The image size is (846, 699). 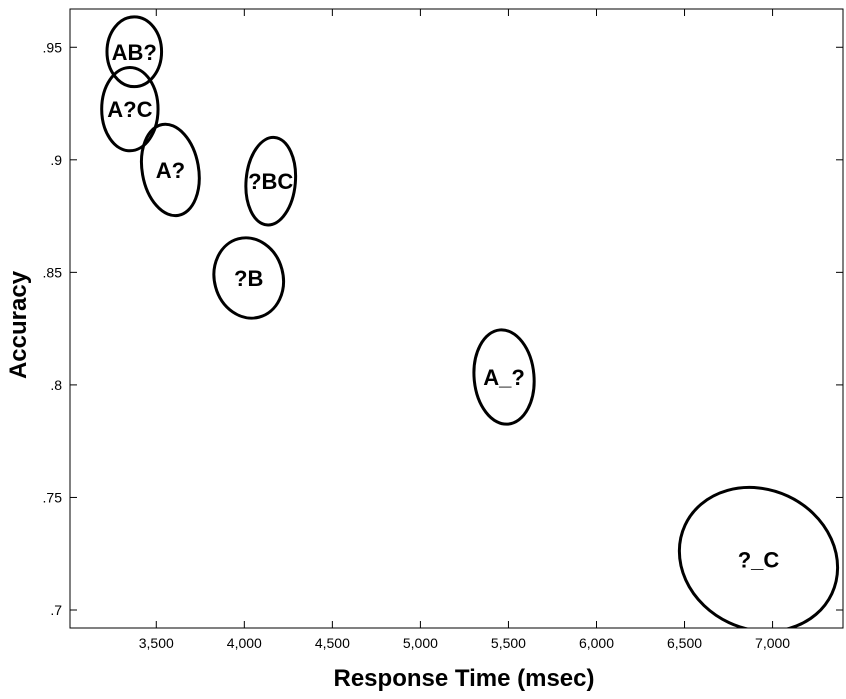 I want to click on y-tick-label: .9, so click(x=56, y=160).